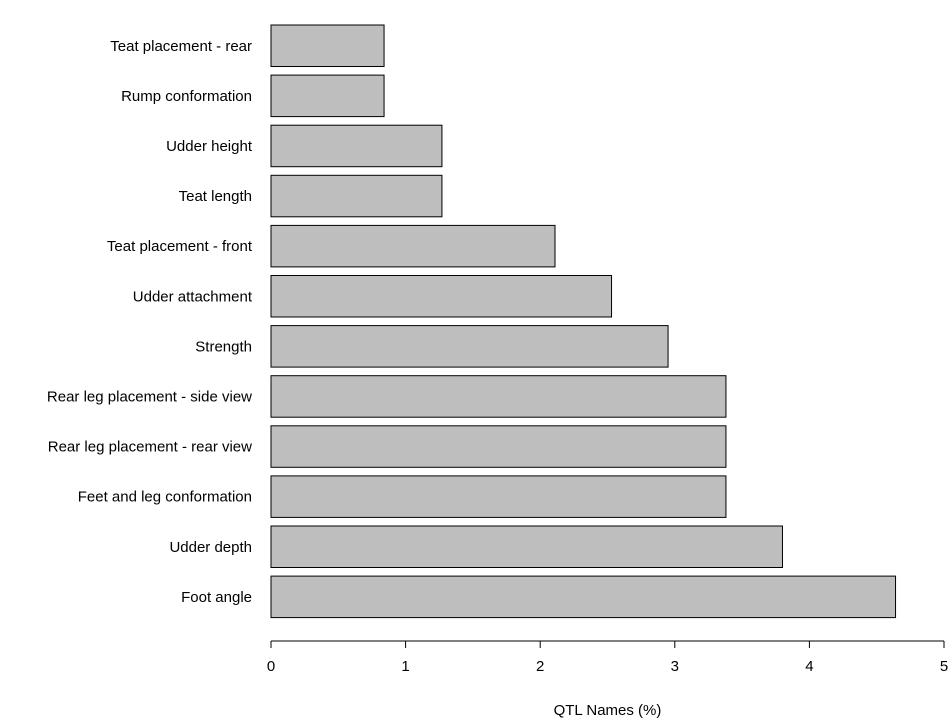  Describe the element at coordinates (149, 396) in the screenshot. I see `category-label: Rear leg placement - side view` at that location.